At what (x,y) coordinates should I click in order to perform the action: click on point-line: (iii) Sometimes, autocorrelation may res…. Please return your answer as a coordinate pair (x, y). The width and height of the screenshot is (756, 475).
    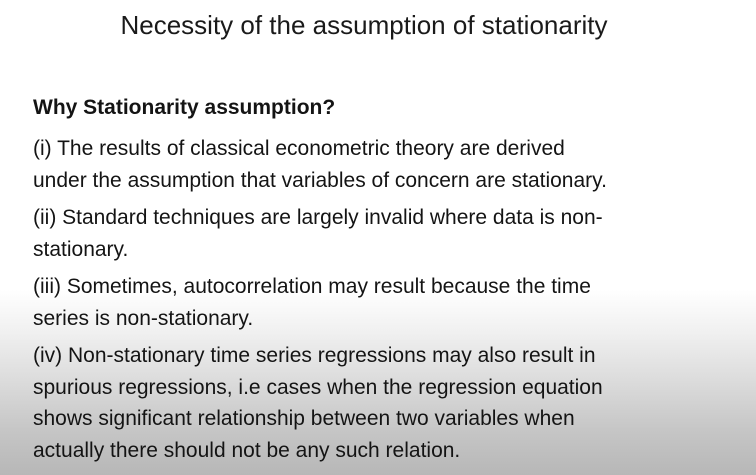
    Looking at the image, I should click on (312, 286).